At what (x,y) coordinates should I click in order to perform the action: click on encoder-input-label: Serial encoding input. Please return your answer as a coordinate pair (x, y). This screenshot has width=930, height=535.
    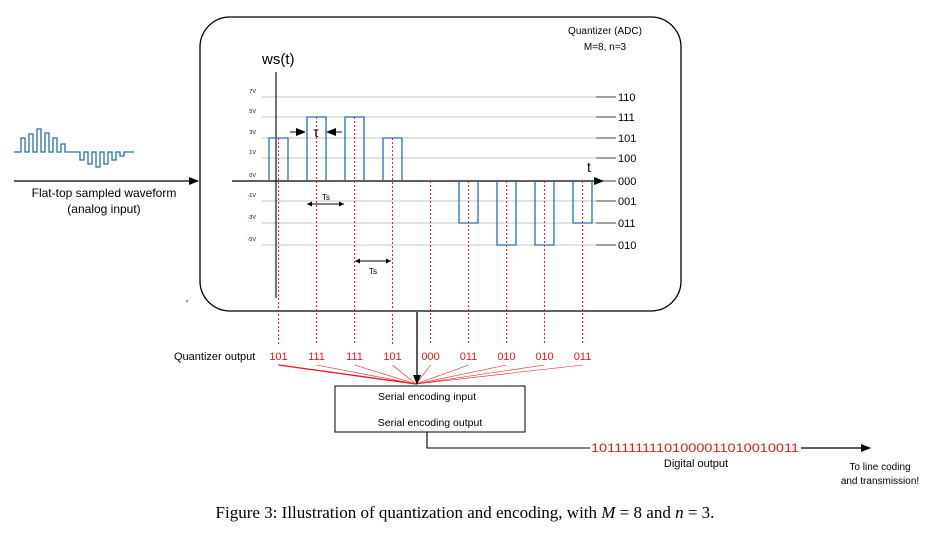
    Looking at the image, I should click on (427, 397).